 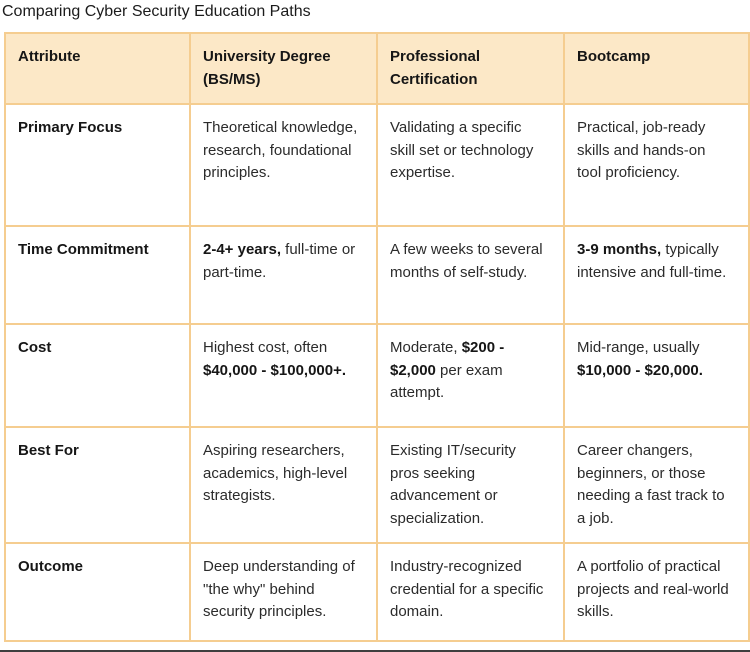 What do you see at coordinates (619, 250) in the screenshot?
I see `cell-text-bold: 3-9 months,` at bounding box center [619, 250].